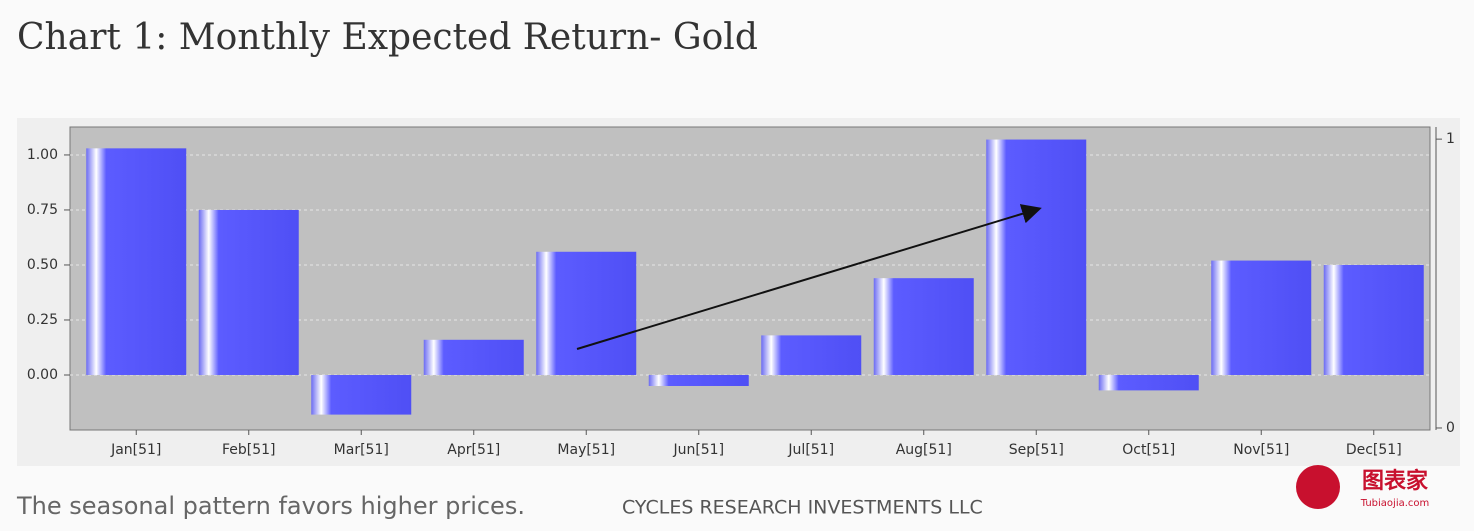 Image resolution: width=1474 pixels, height=531 pixels. I want to click on y-tick-label: 0.75, so click(42, 210).